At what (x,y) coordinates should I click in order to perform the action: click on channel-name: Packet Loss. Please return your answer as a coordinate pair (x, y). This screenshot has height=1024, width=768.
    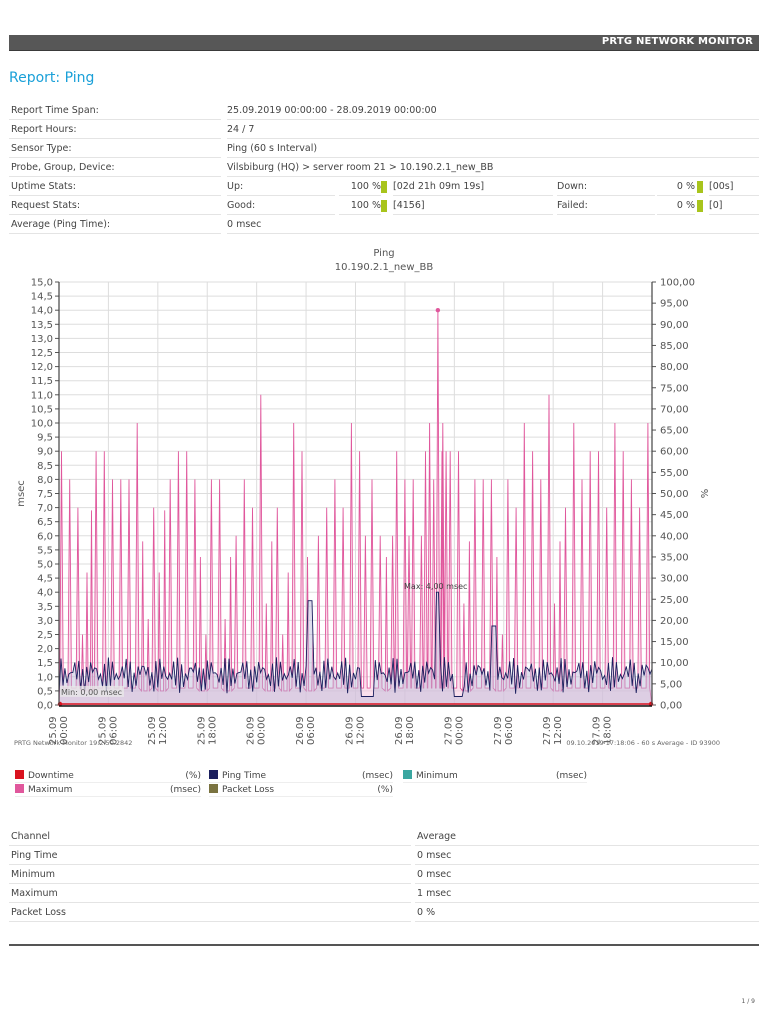
    Looking at the image, I should click on (210, 913).